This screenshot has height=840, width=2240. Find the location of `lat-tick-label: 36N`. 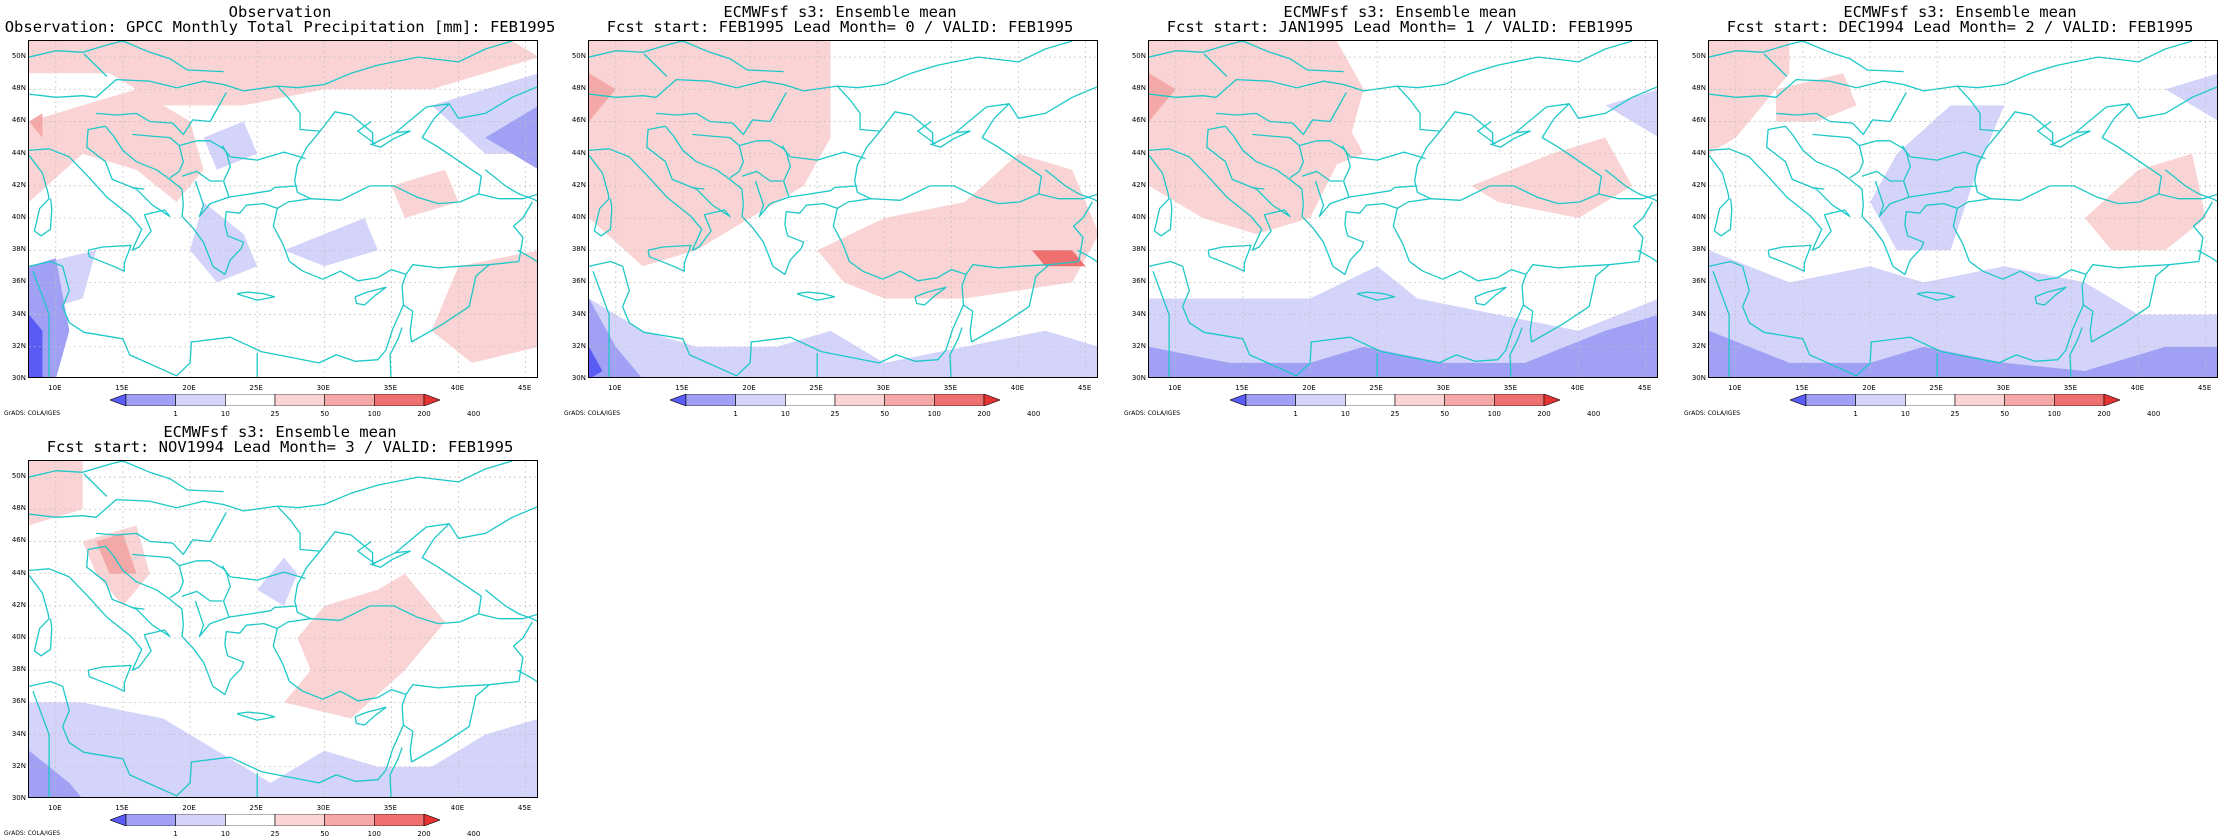

lat-tick-label: 36N is located at coordinates (18, 281).